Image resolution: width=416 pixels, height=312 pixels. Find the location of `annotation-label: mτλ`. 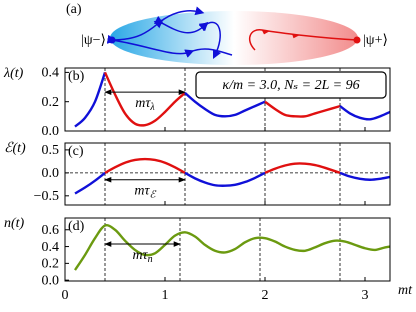

annotation-label: mτλ is located at coordinates (145, 104).